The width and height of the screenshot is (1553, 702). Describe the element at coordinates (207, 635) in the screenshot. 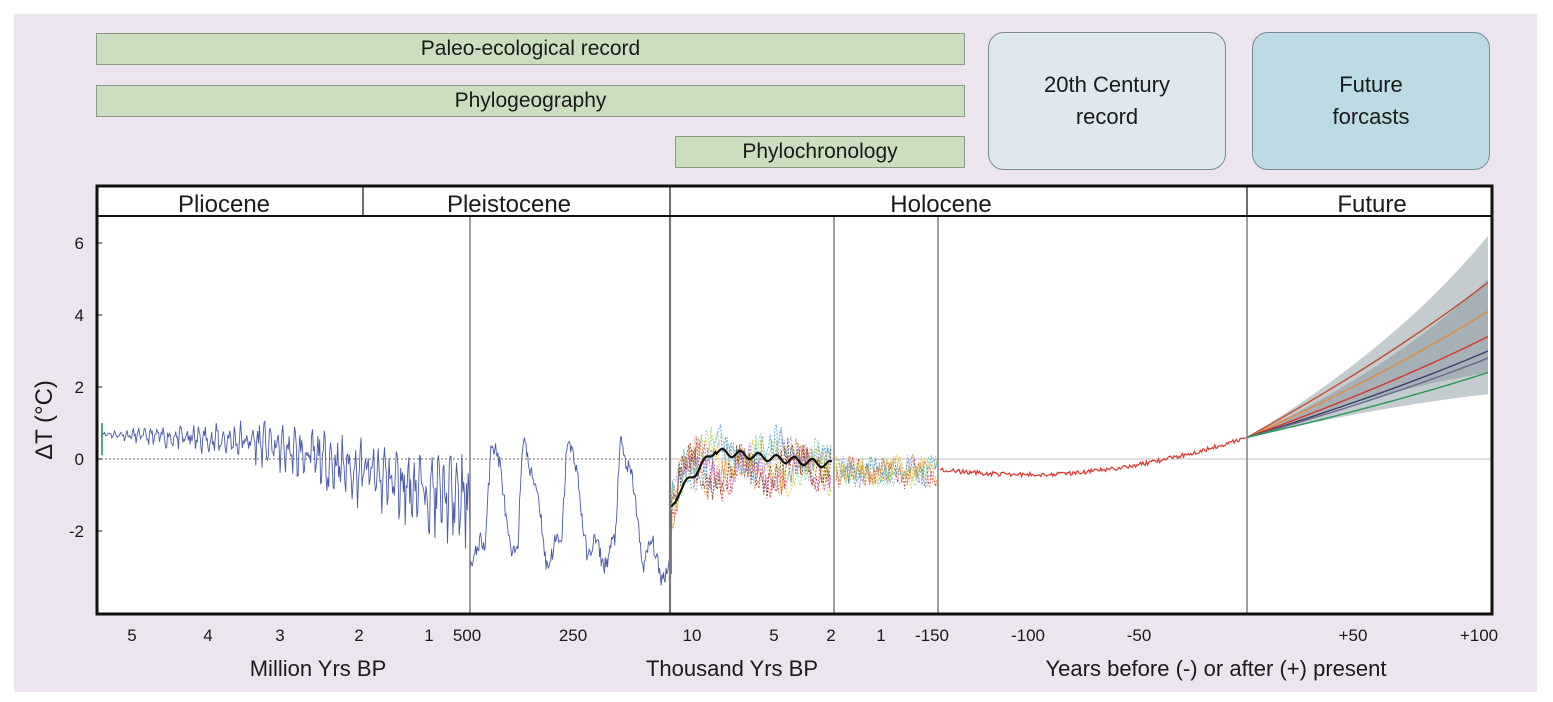

I see `x-tick-label: 4` at that location.